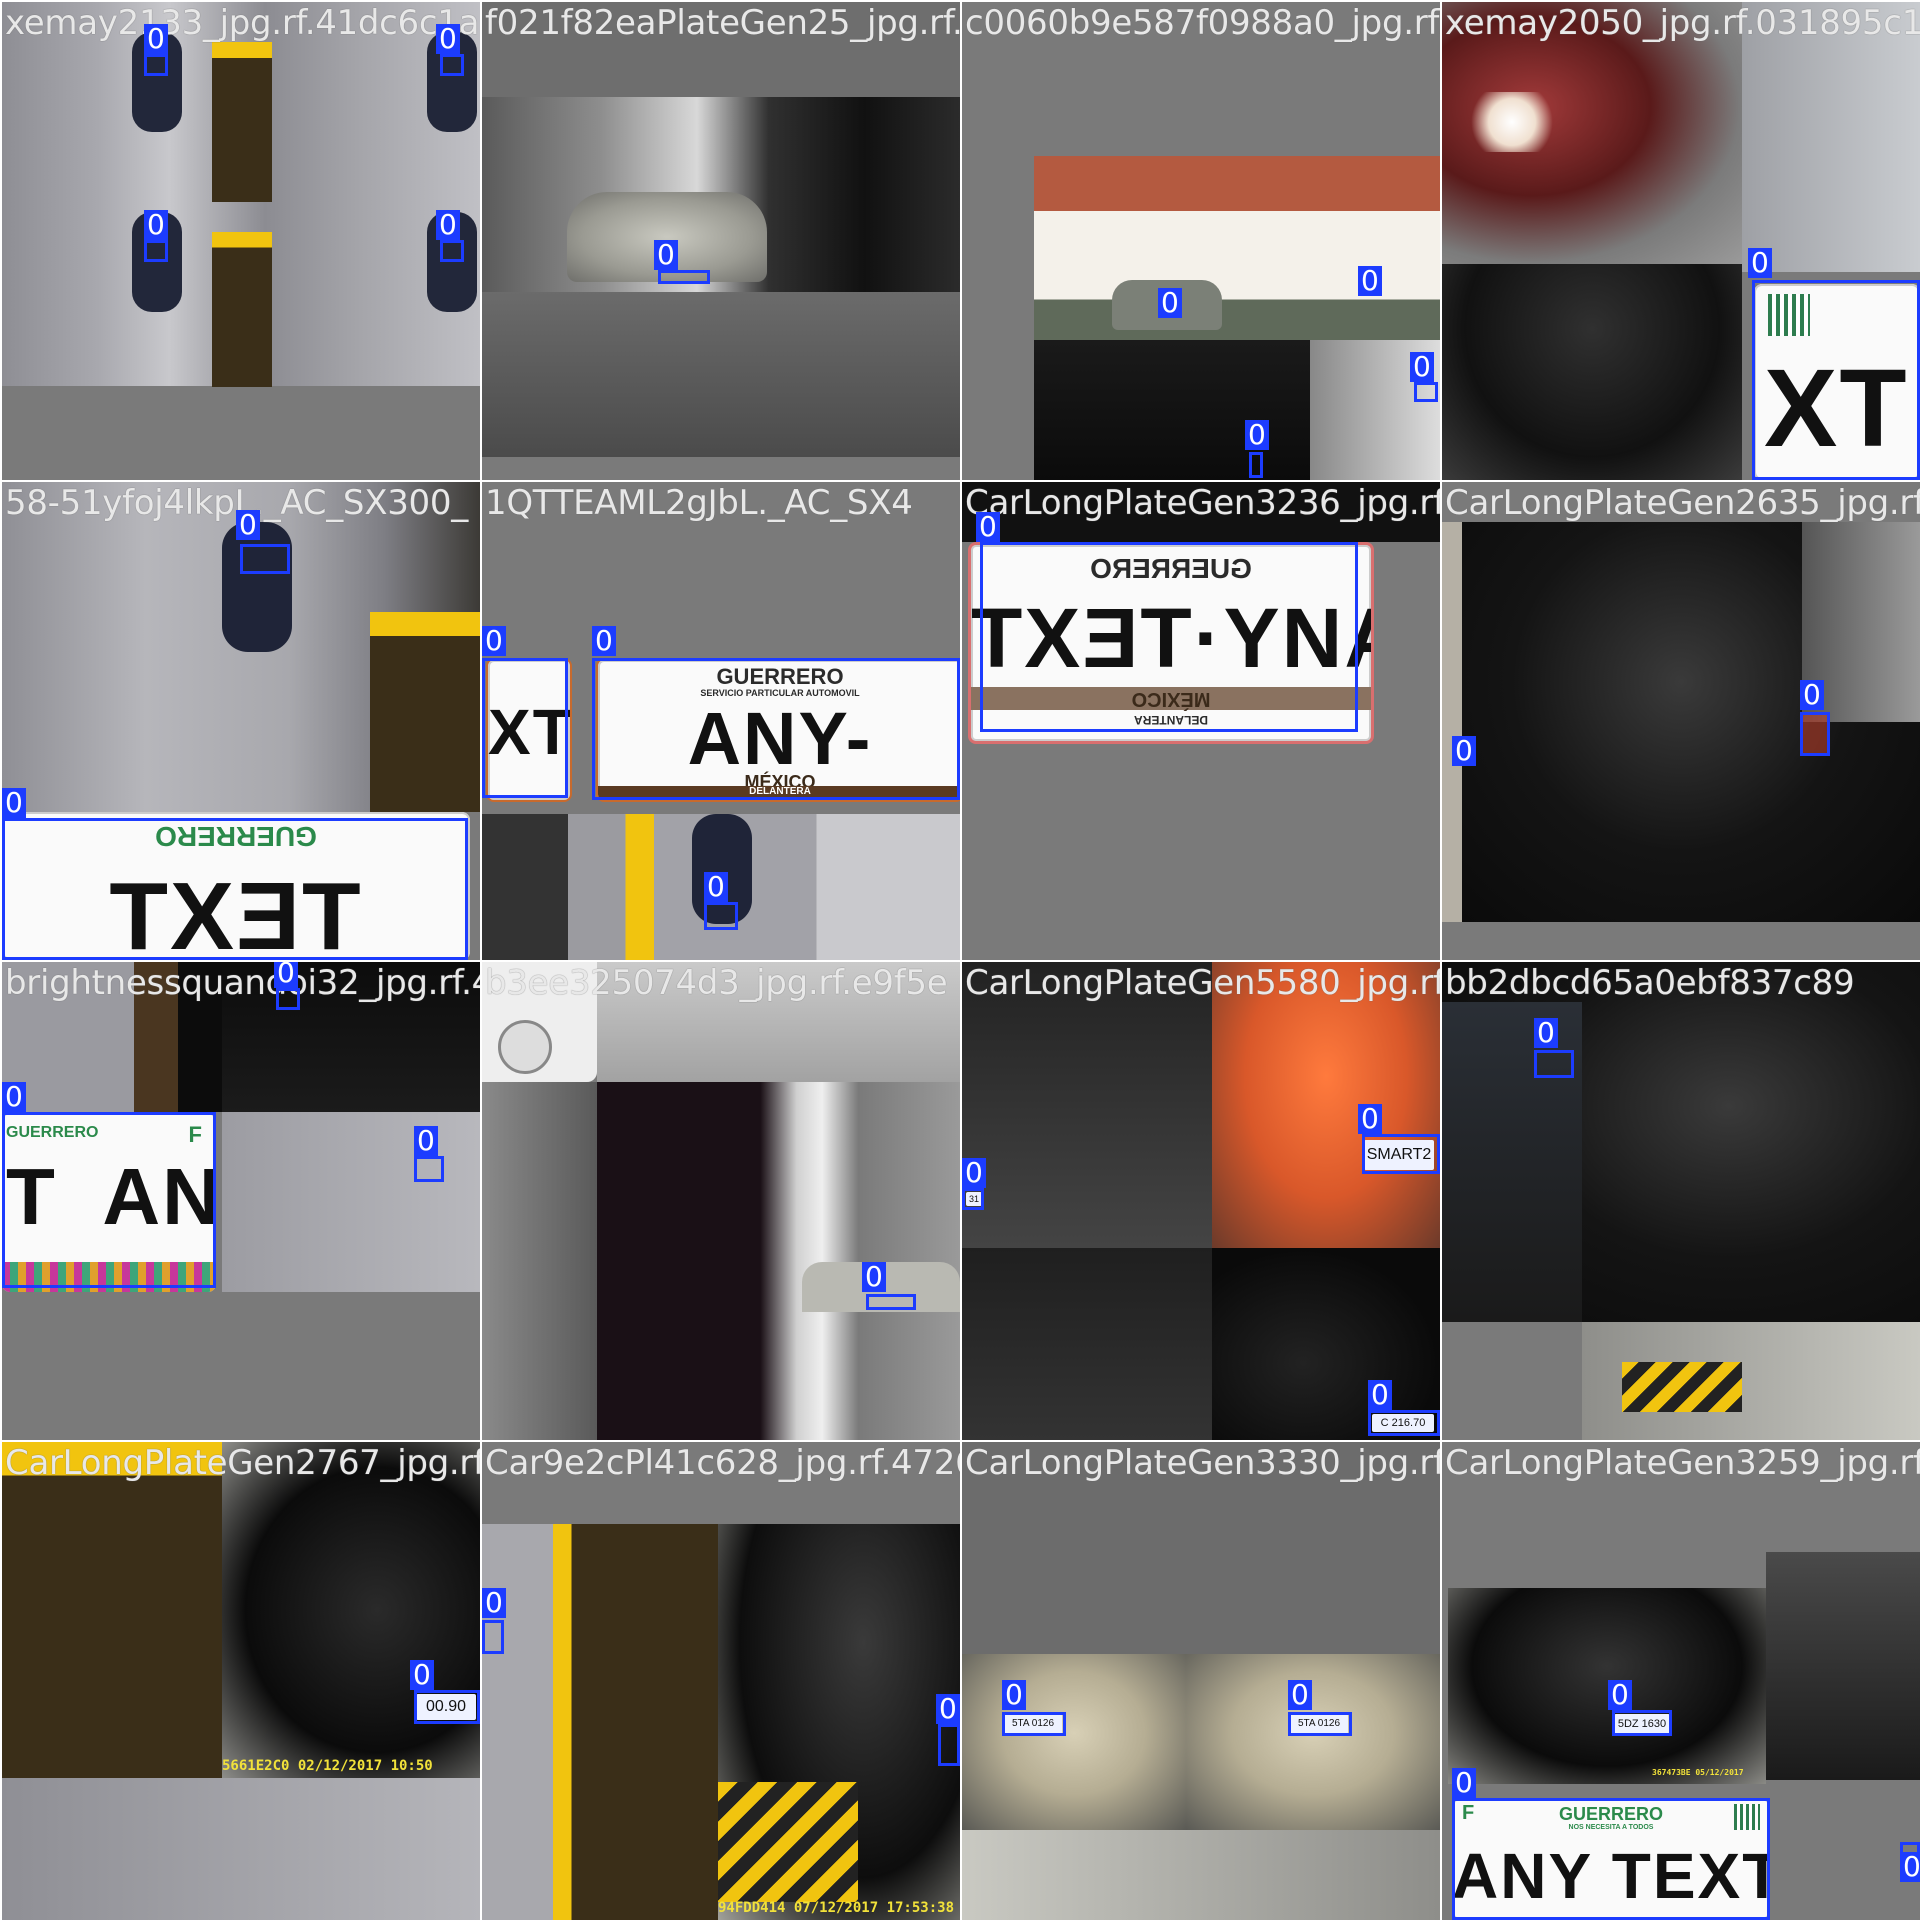 The height and width of the screenshot is (1920, 1920). Describe the element at coordinates (836, 1908) in the screenshot. I see `timestamp-overlay: 94FDD414 07/12/2017 17:53:38` at that location.